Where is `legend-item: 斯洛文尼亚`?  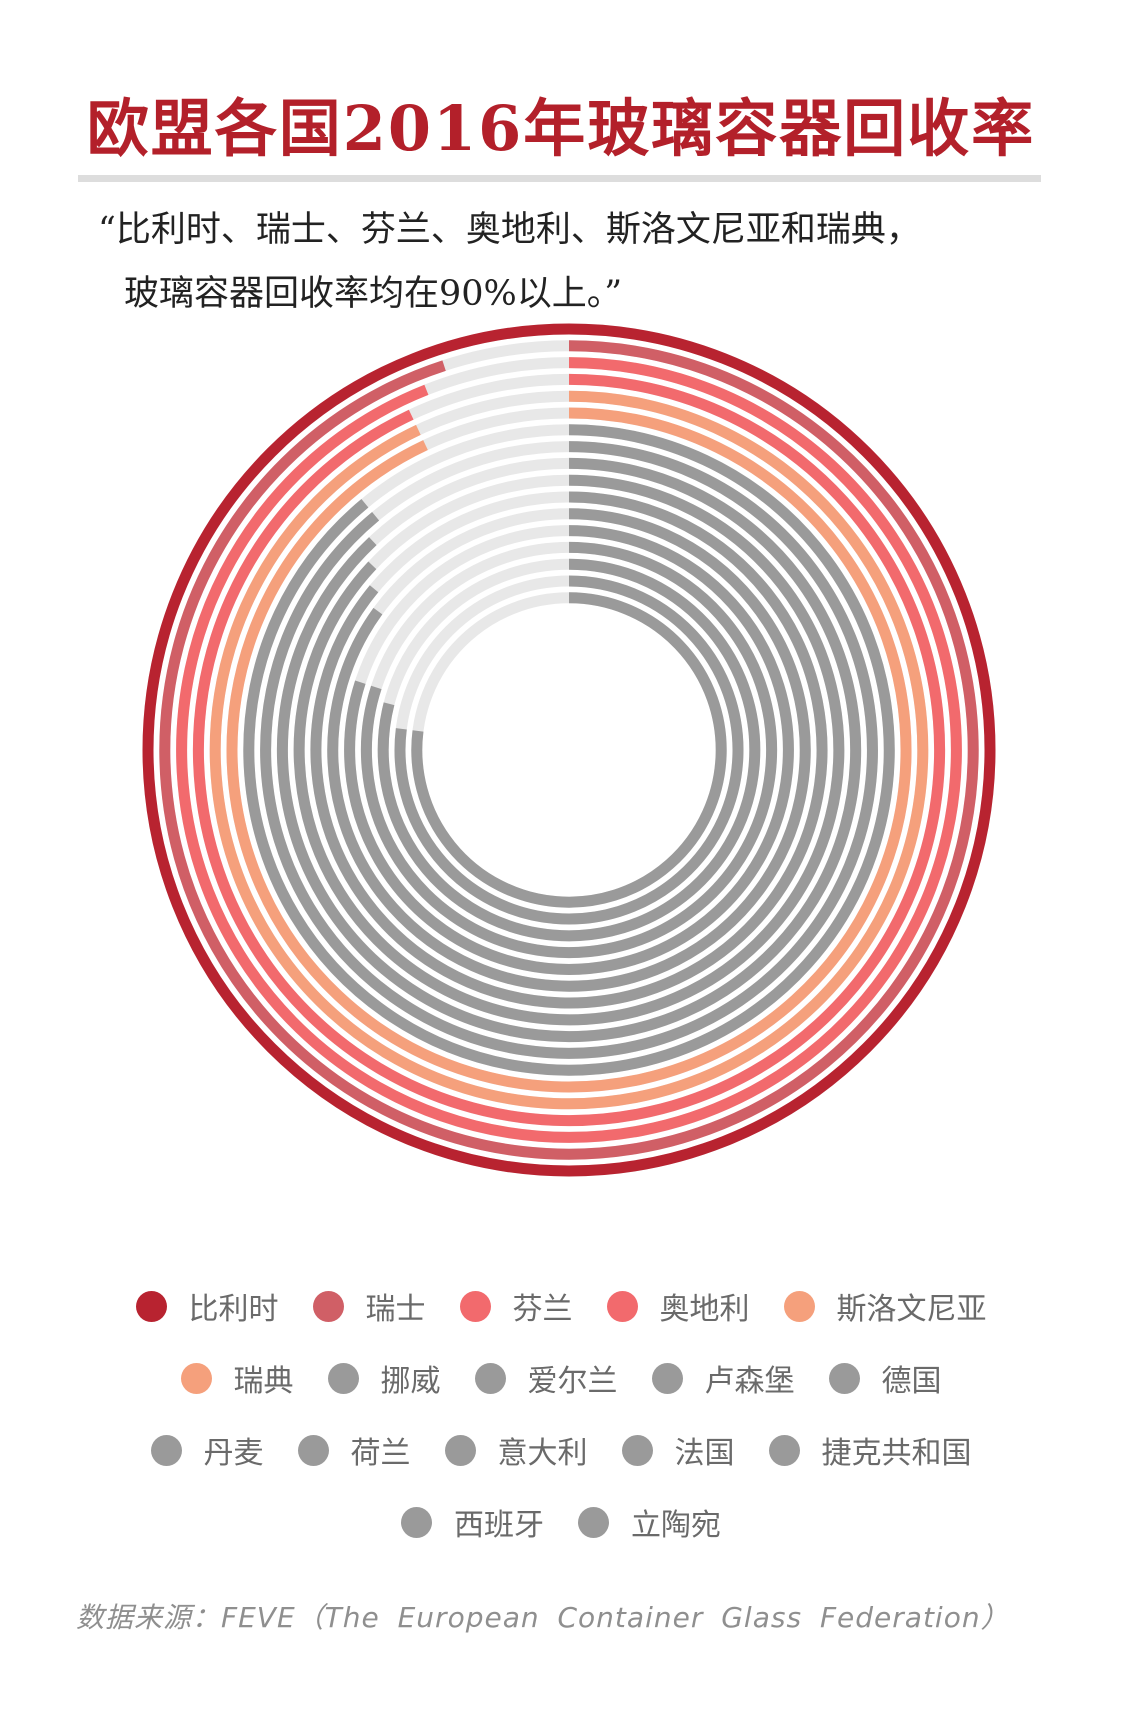
legend-item: 斯洛文尼亚 is located at coordinates (885, 1306).